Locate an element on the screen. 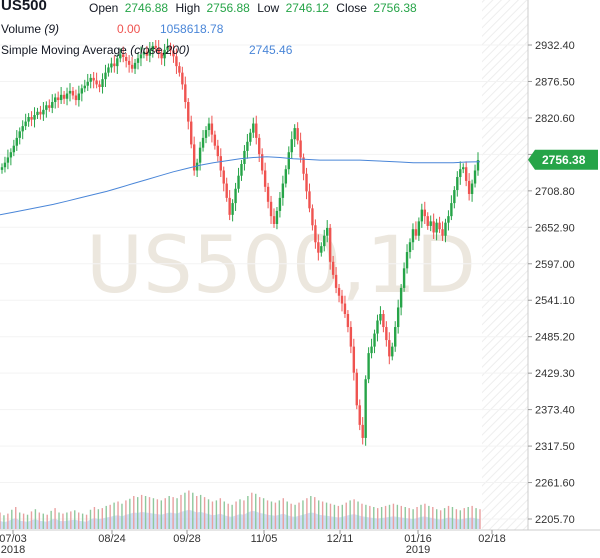 The image size is (600, 558). open-value: 2746.88 is located at coordinates (146, 8).